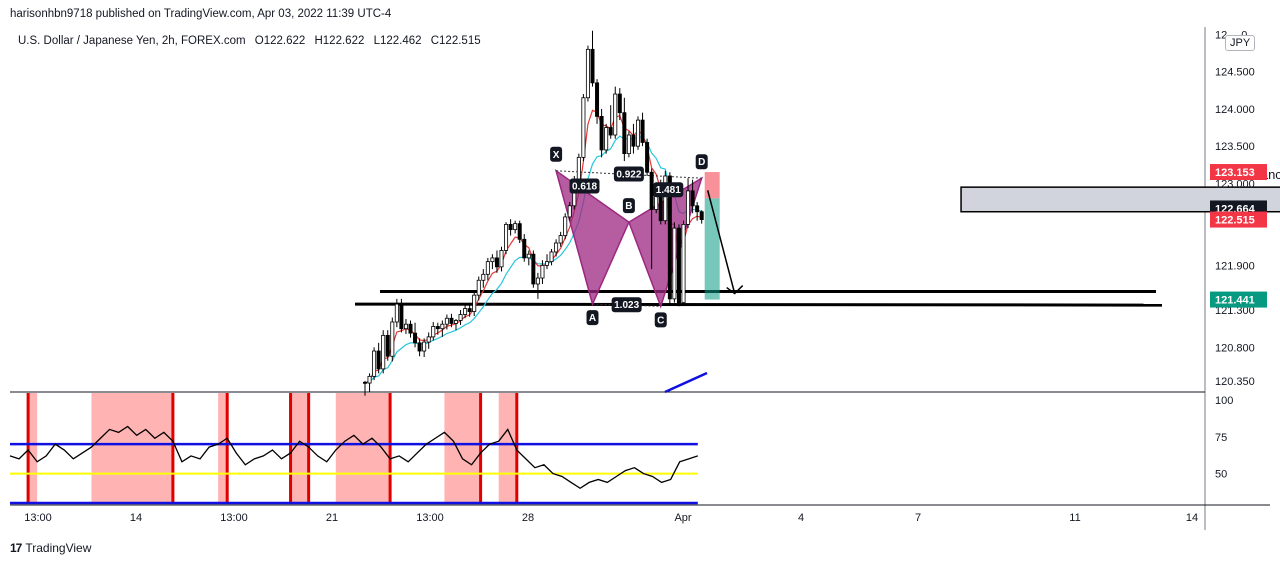 Image resolution: width=1280 pixels, height=566 pixels. Describe the element at coordinates (1240, 43) in the screenshot. I see `currency-button: JPY` at that location.